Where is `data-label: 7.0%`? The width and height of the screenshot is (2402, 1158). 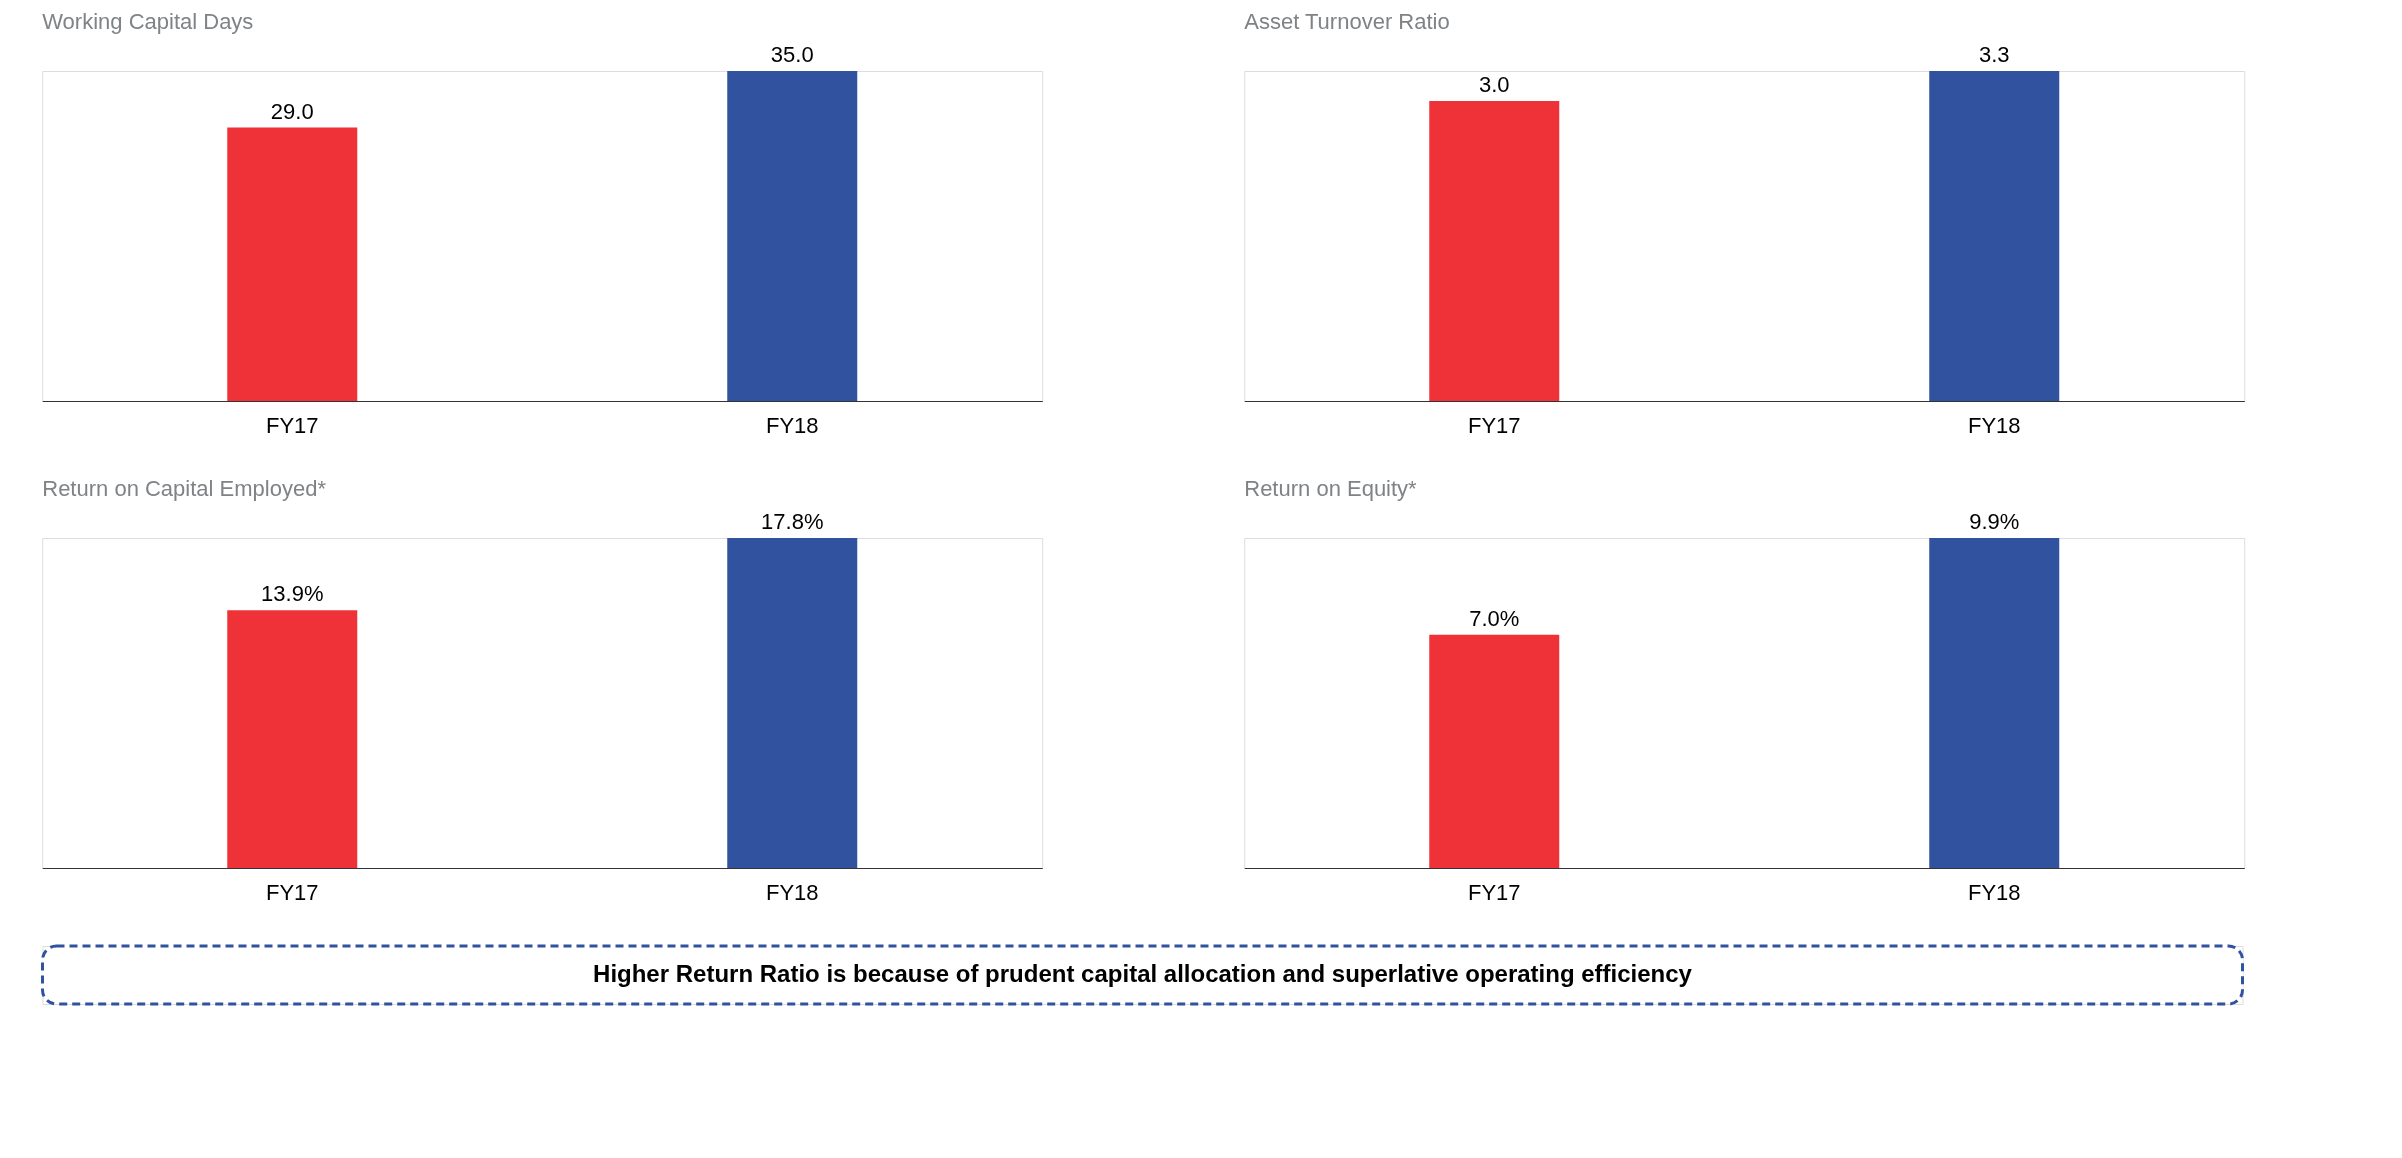 data-label: 7.0% is located at coordinates (1494, 618).